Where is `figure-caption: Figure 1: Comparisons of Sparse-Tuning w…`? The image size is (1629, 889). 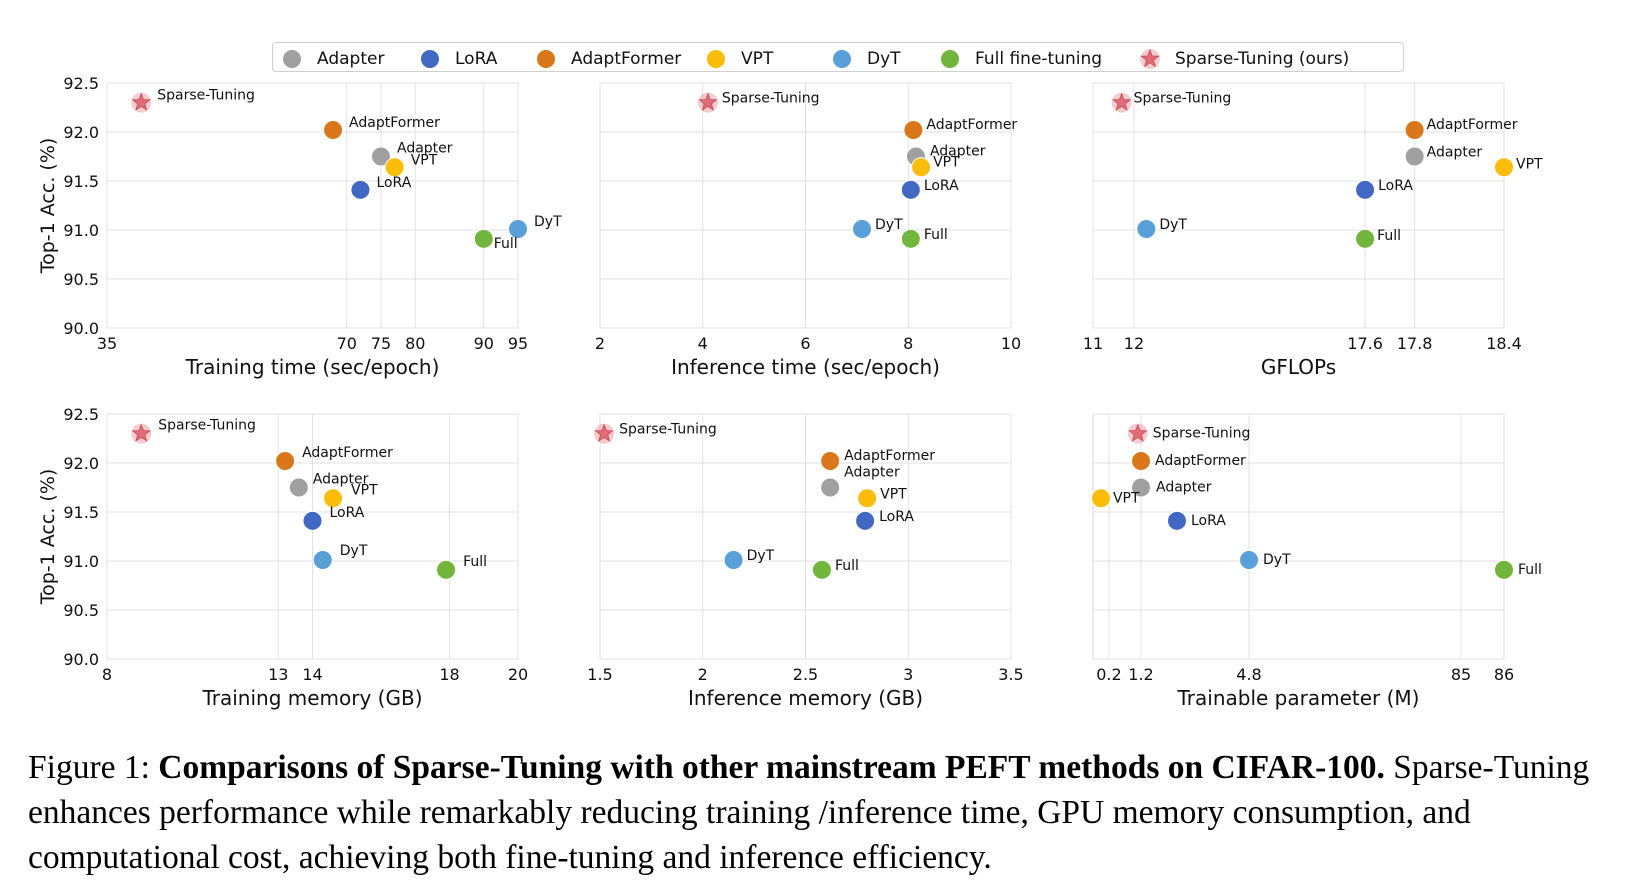
figure-caption: Figure 1: Comparisons of Sparse-Tuning w… is located at coordinates (823, 812).